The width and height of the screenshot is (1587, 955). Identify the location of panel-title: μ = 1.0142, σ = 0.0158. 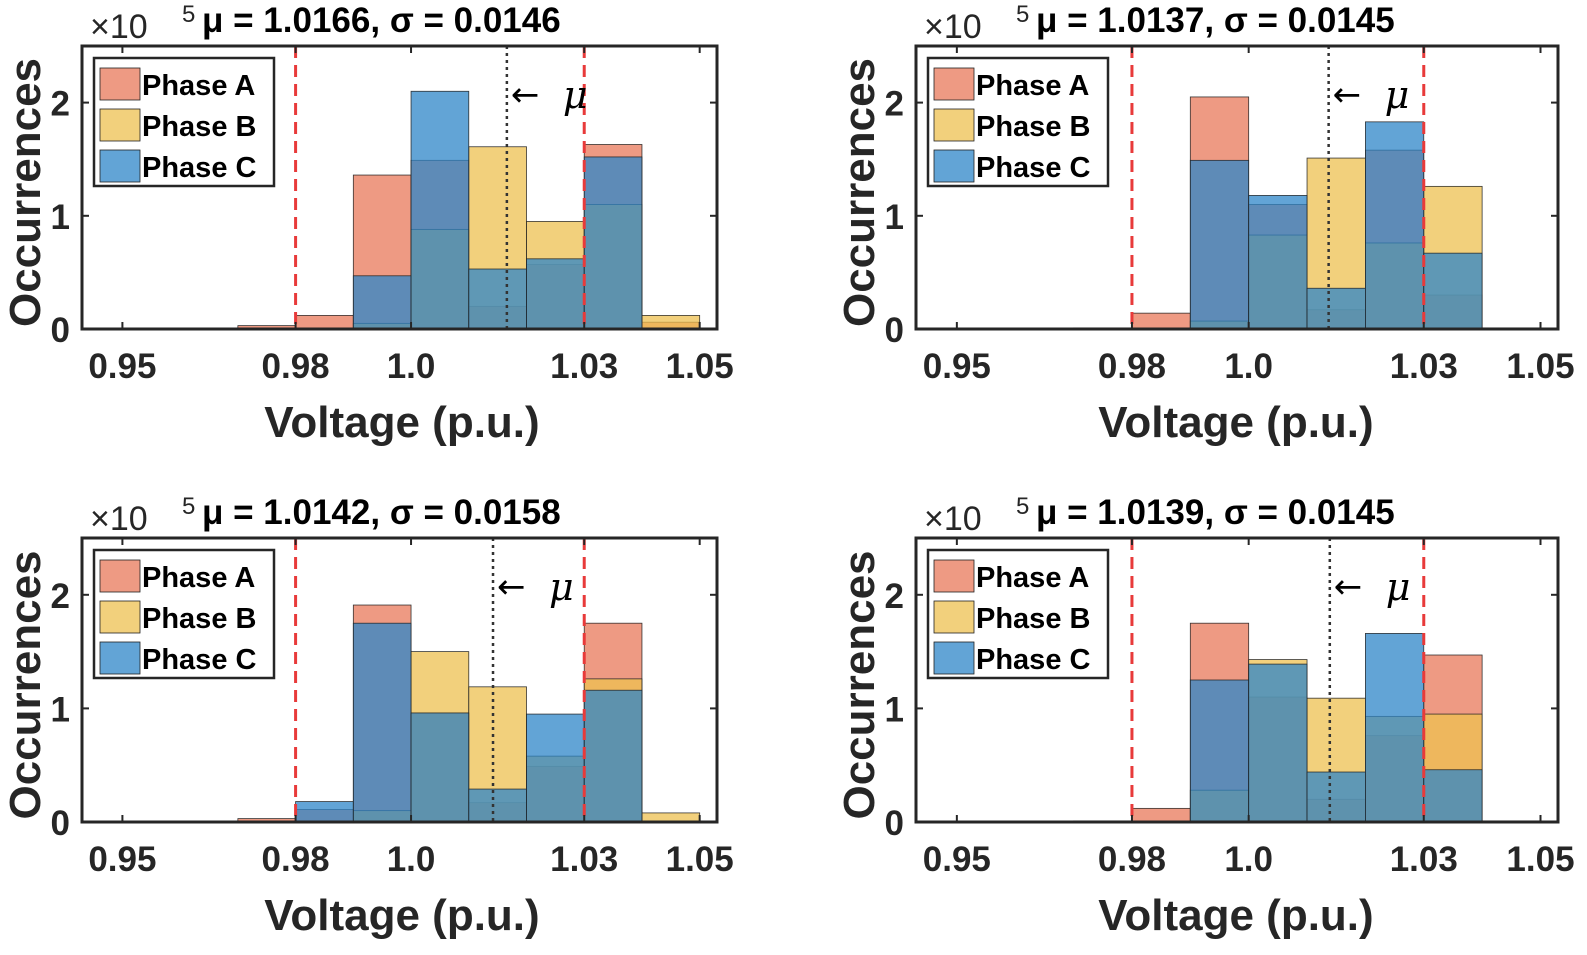
(381, 512).